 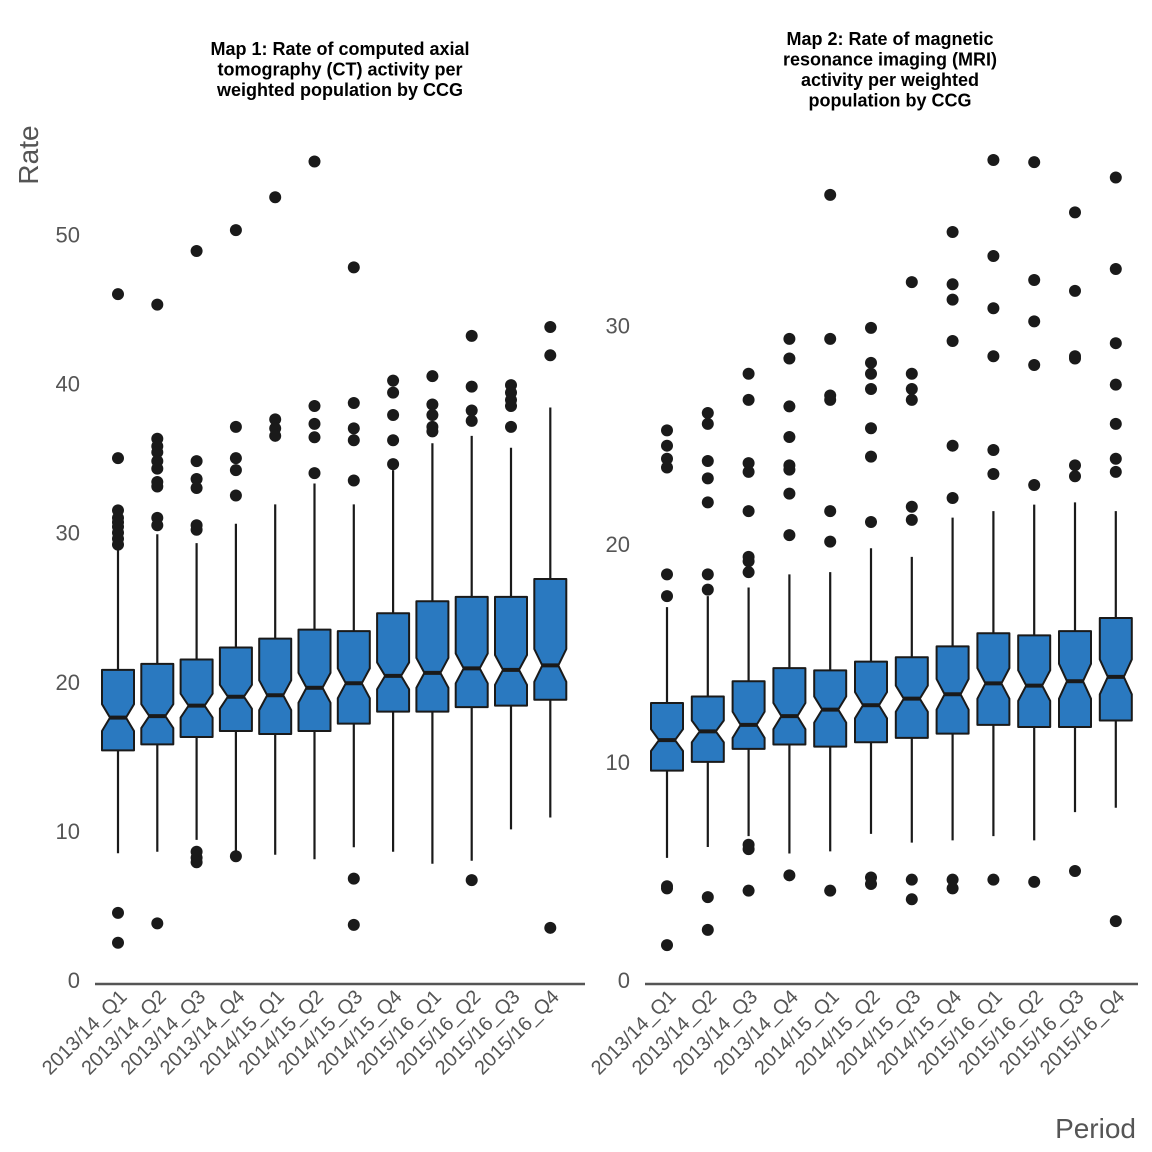 I want to click on y-tick-label: 50, so click(x=68, y=235).